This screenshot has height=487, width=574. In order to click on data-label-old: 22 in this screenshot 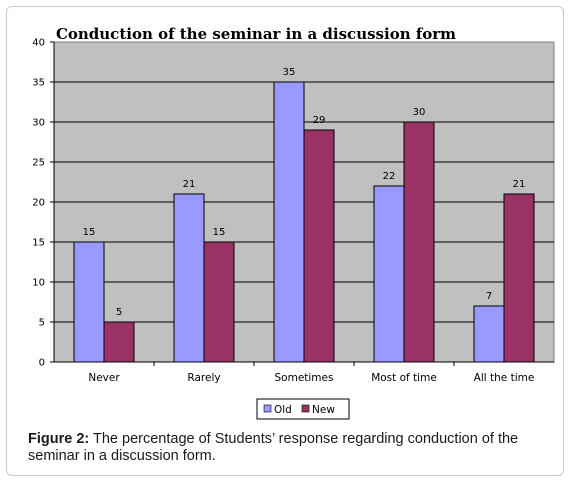, I will do `click(389, 176)`.